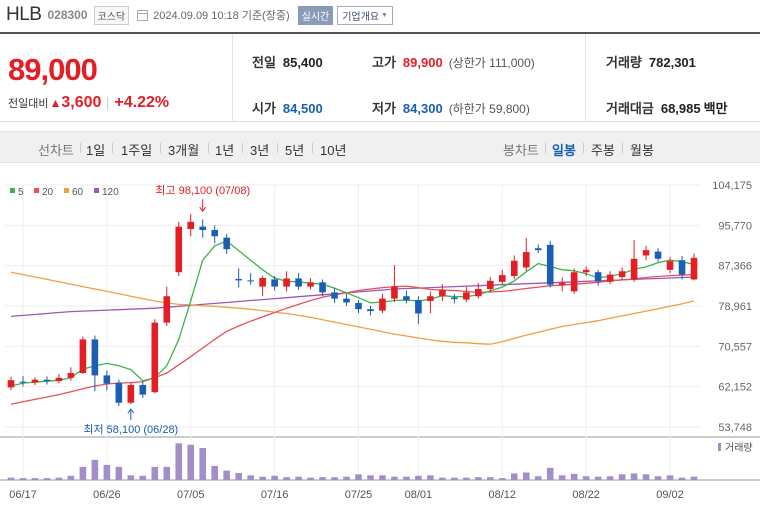 The width and height of the screenshot is (760, 510). Describe the element at coordinates (96, 150) in the screenshot. I see `period-1d: 1일` at that location.